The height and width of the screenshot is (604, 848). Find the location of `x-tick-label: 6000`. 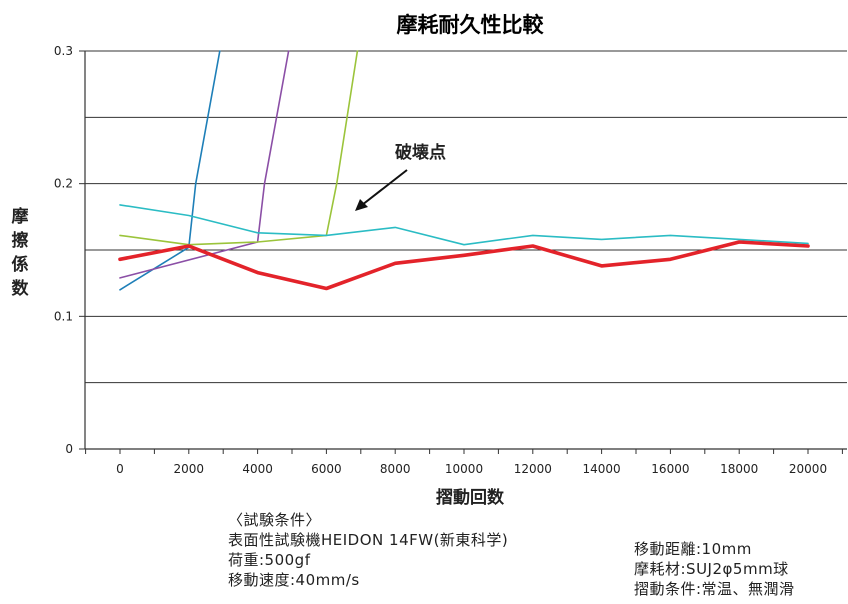

x-tick-label: 6000 is located at coordinates (326, 469).